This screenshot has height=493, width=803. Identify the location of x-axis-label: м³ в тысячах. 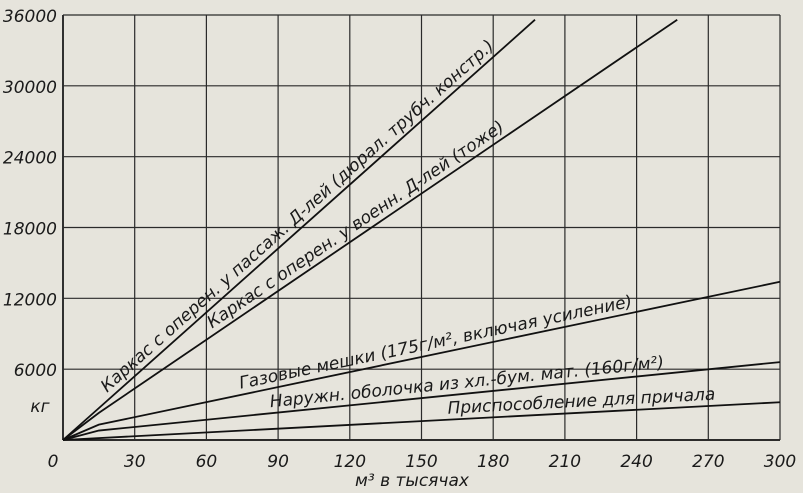
(412, 481).